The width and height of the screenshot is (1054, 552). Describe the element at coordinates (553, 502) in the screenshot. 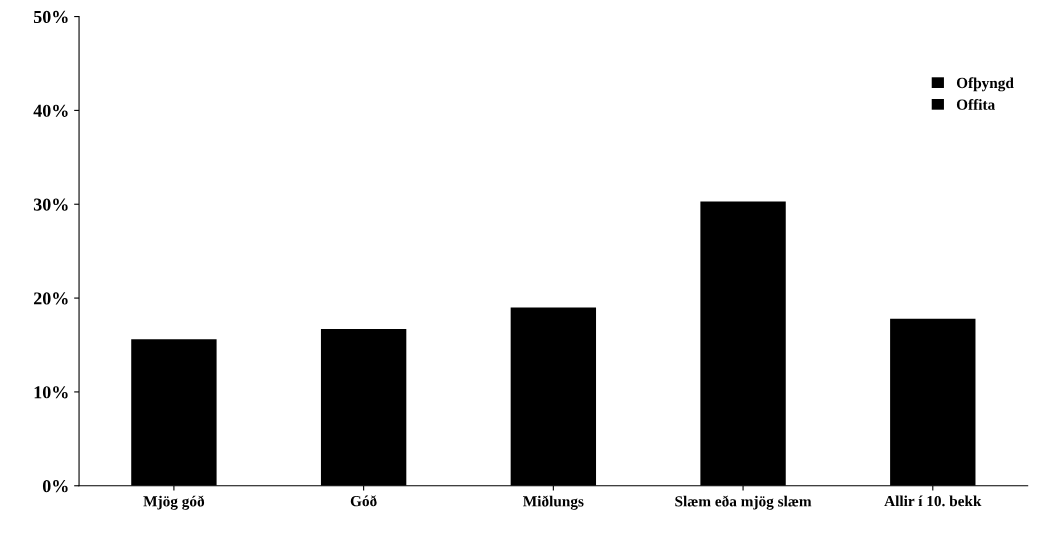

I see `x-tick-label: Miðlungs` at that location.